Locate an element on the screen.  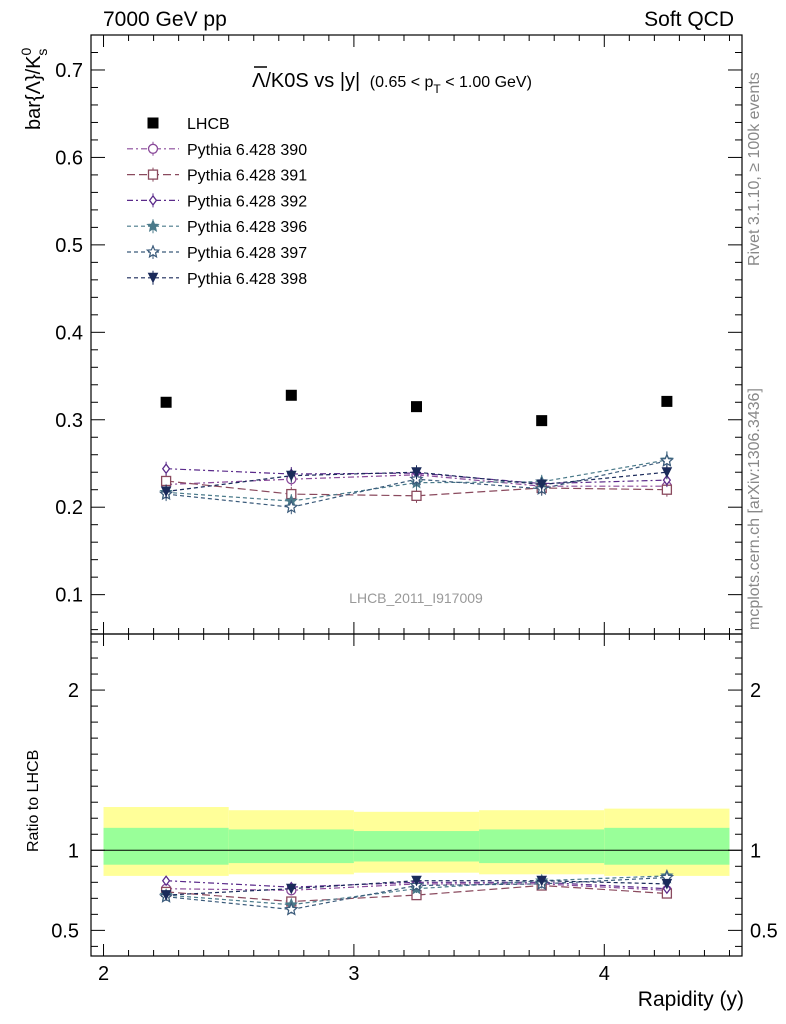
legend-label: Pythia 6.428 391 is located at coordinates (247, 176).